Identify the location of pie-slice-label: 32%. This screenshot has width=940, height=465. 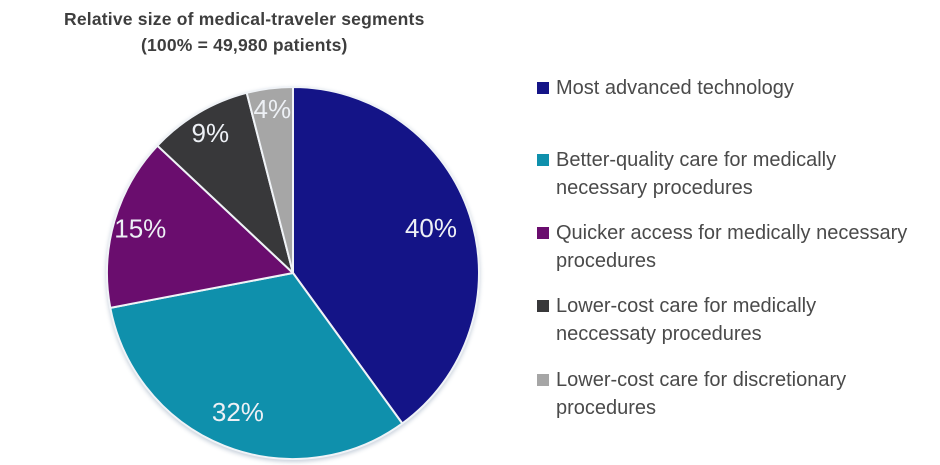
(238, 412).